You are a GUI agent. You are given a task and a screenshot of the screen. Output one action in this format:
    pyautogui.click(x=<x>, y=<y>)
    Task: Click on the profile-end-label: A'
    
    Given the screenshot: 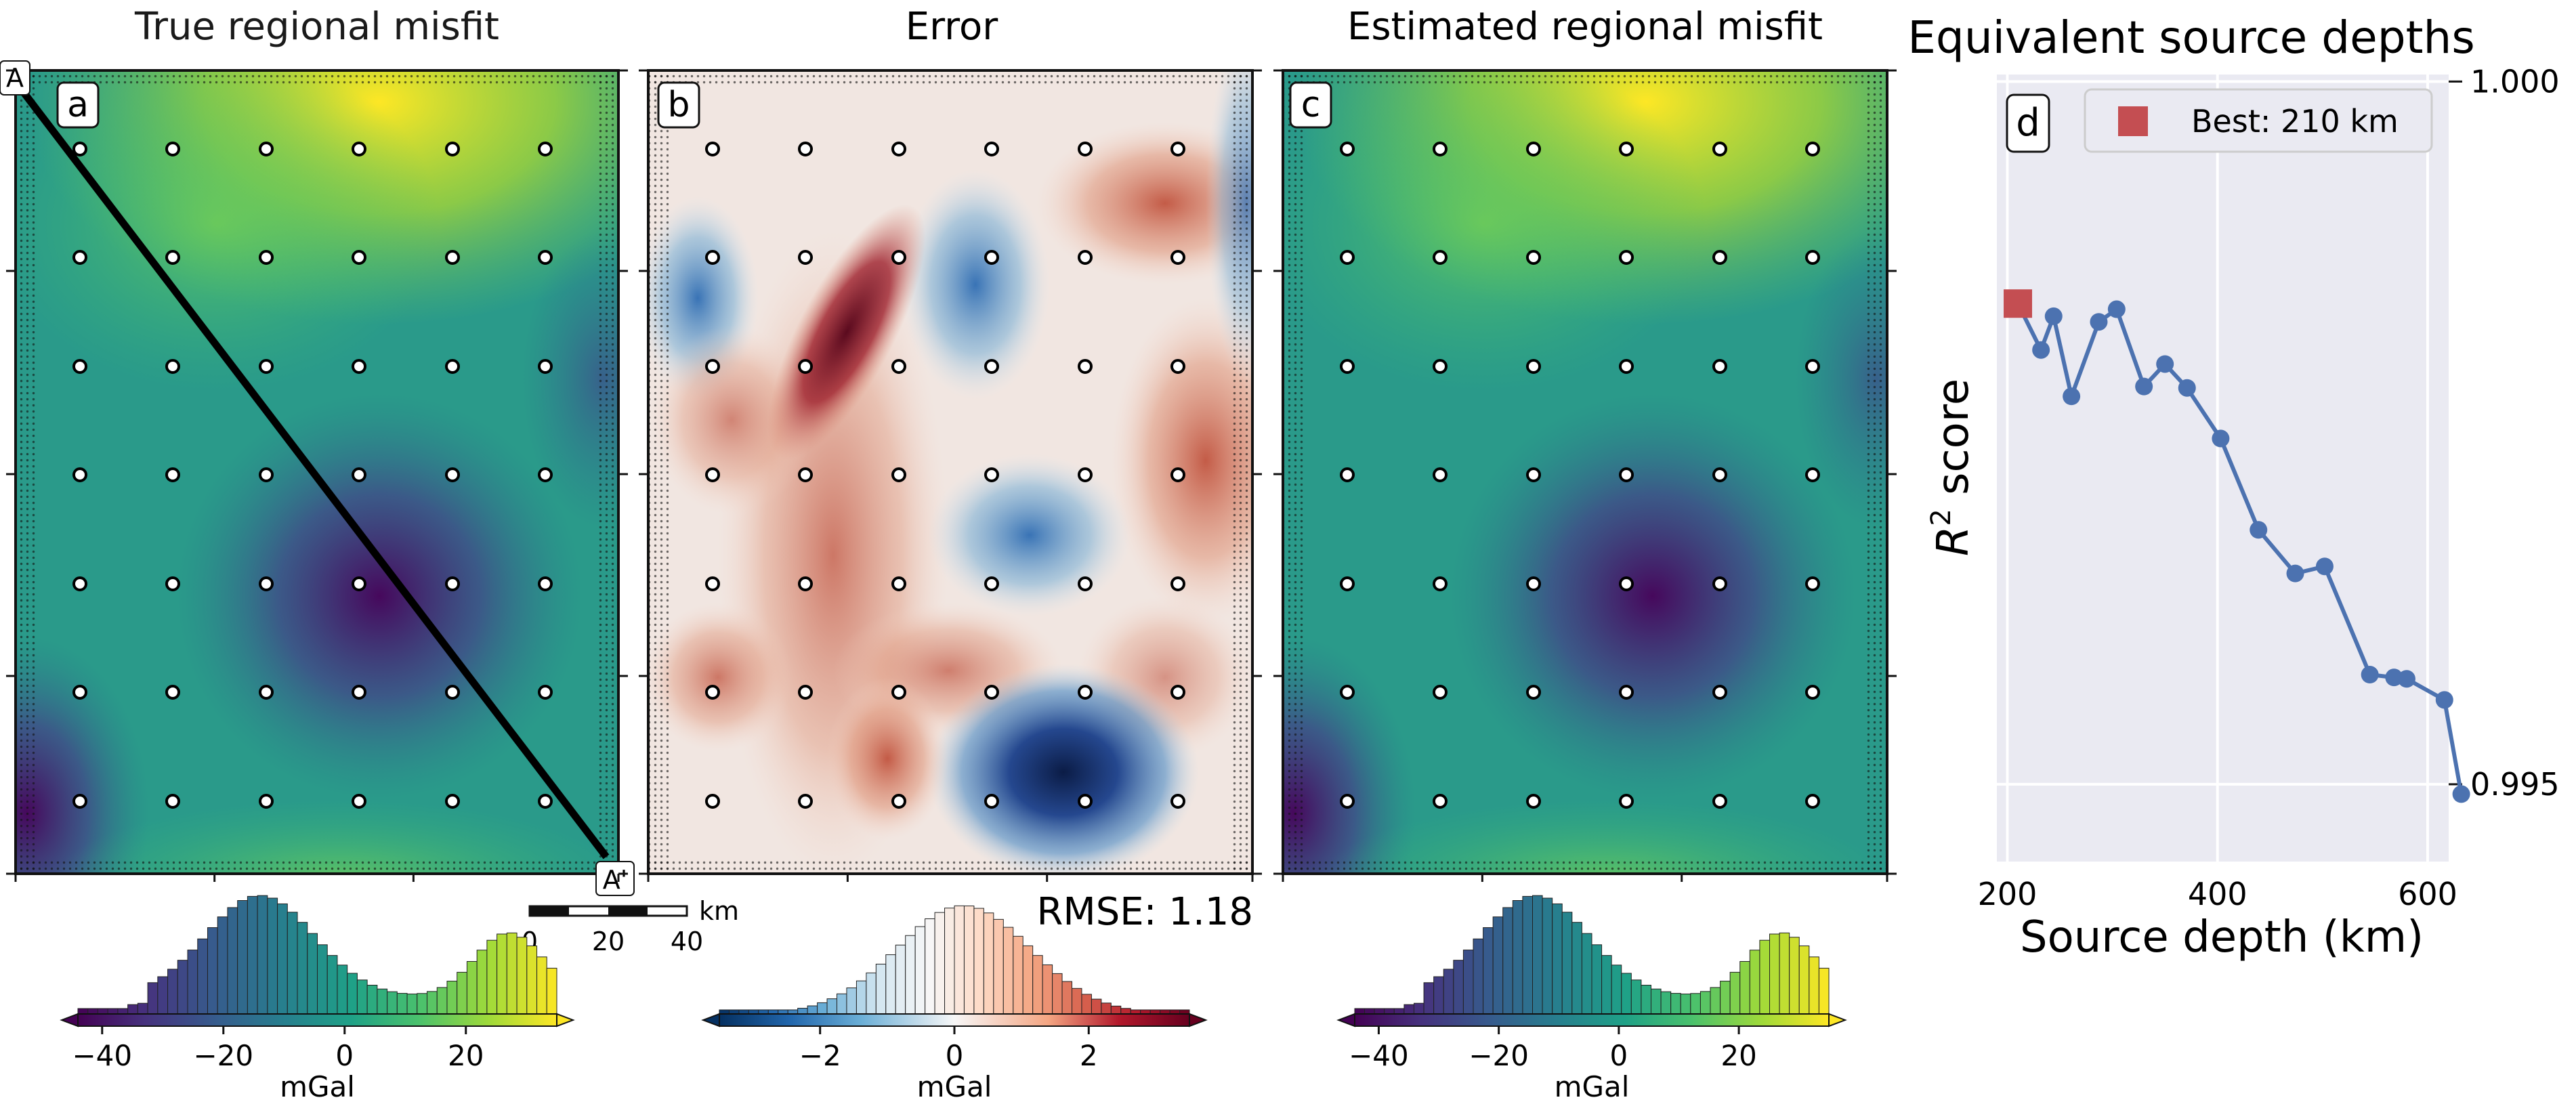 What is the action you would take?
    pyautogui.click(x=615, y=880)
    